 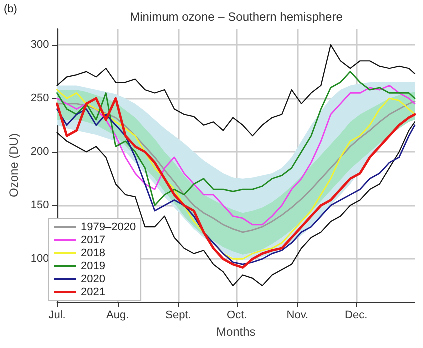 I want to click on legend-label: 2021, so click(x=93, y=292).